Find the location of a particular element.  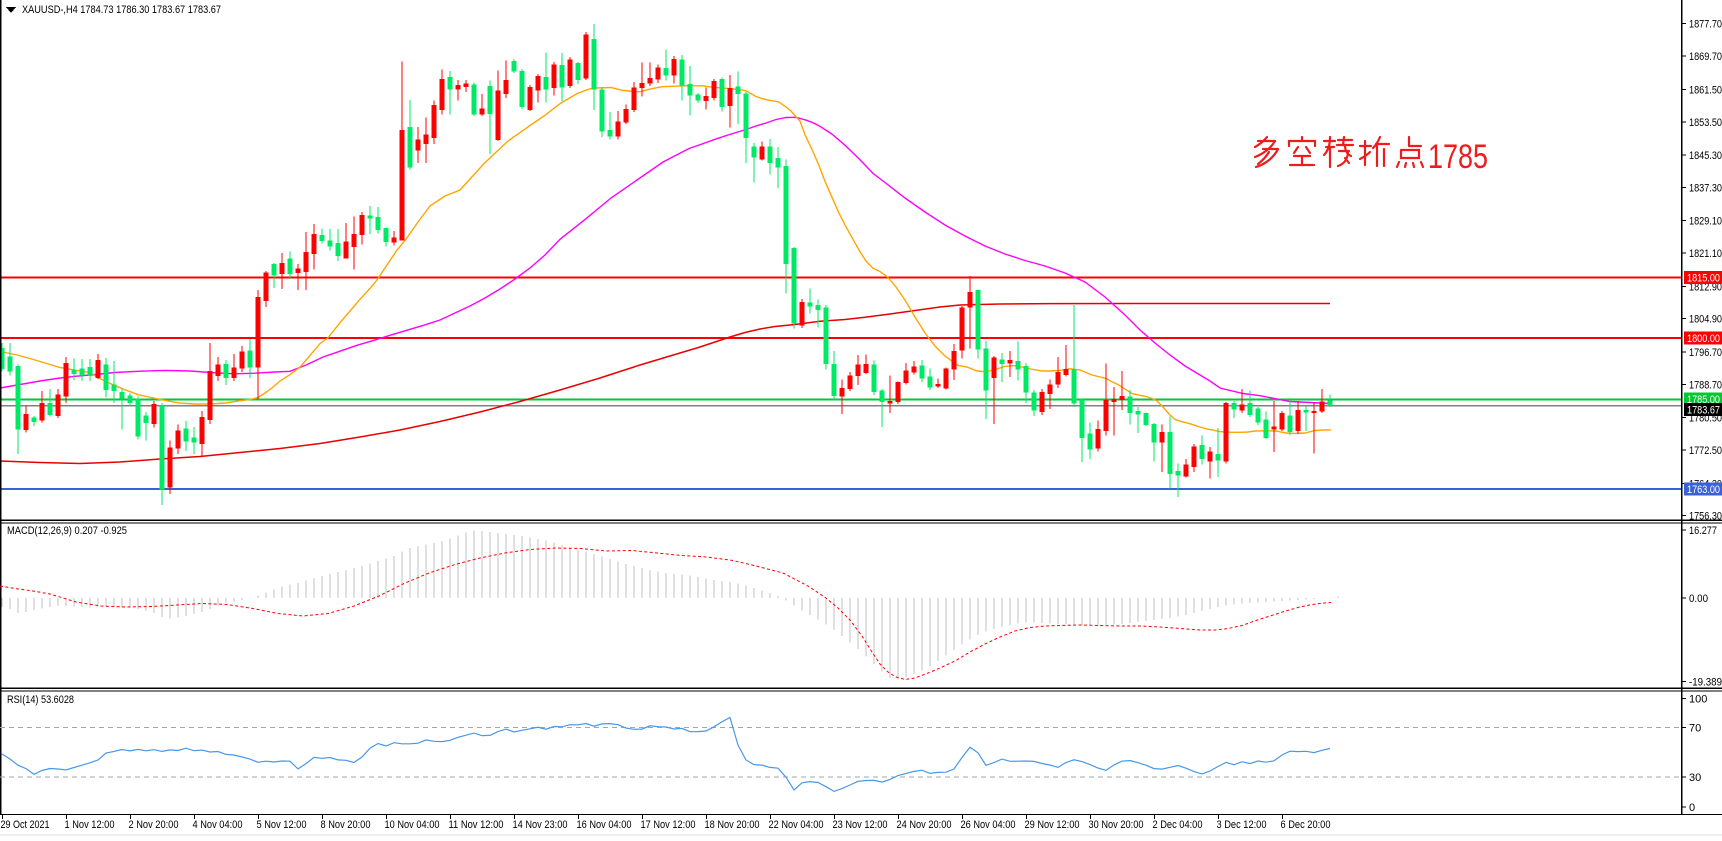

svg-text: 16.277 is located at coordinates (1703, 531).